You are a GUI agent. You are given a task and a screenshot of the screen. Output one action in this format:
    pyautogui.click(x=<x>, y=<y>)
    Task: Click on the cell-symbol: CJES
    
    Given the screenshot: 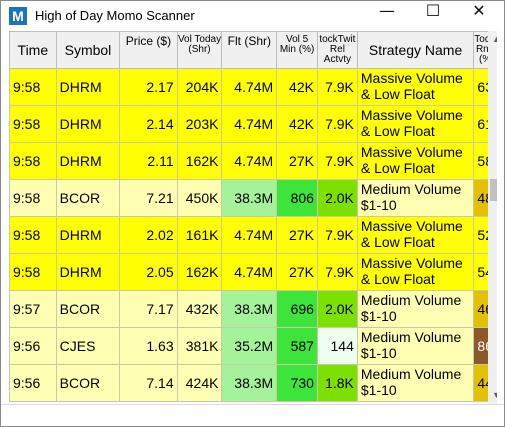 What is the action you would take?
    pyautogui.click(x=88, y=346)
    